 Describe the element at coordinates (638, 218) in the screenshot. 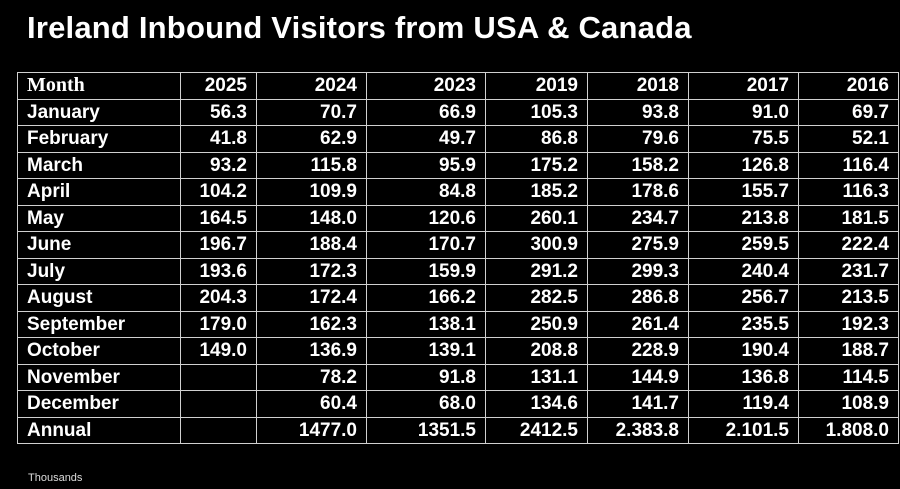

I see `table-cell: 234.7` at that location.